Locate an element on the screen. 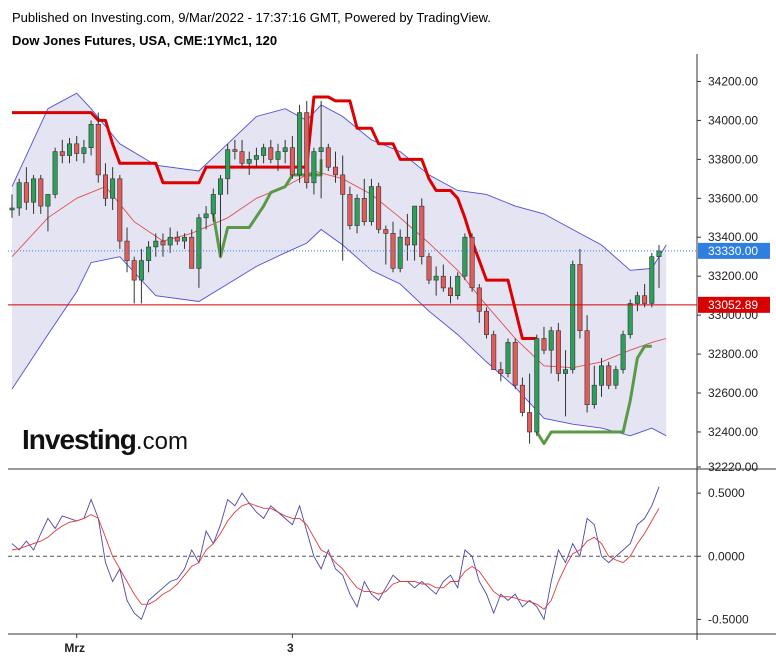 This screenshot has width=776, height=663. x-tick-label: Mrz is located at coordinates (74, 648).